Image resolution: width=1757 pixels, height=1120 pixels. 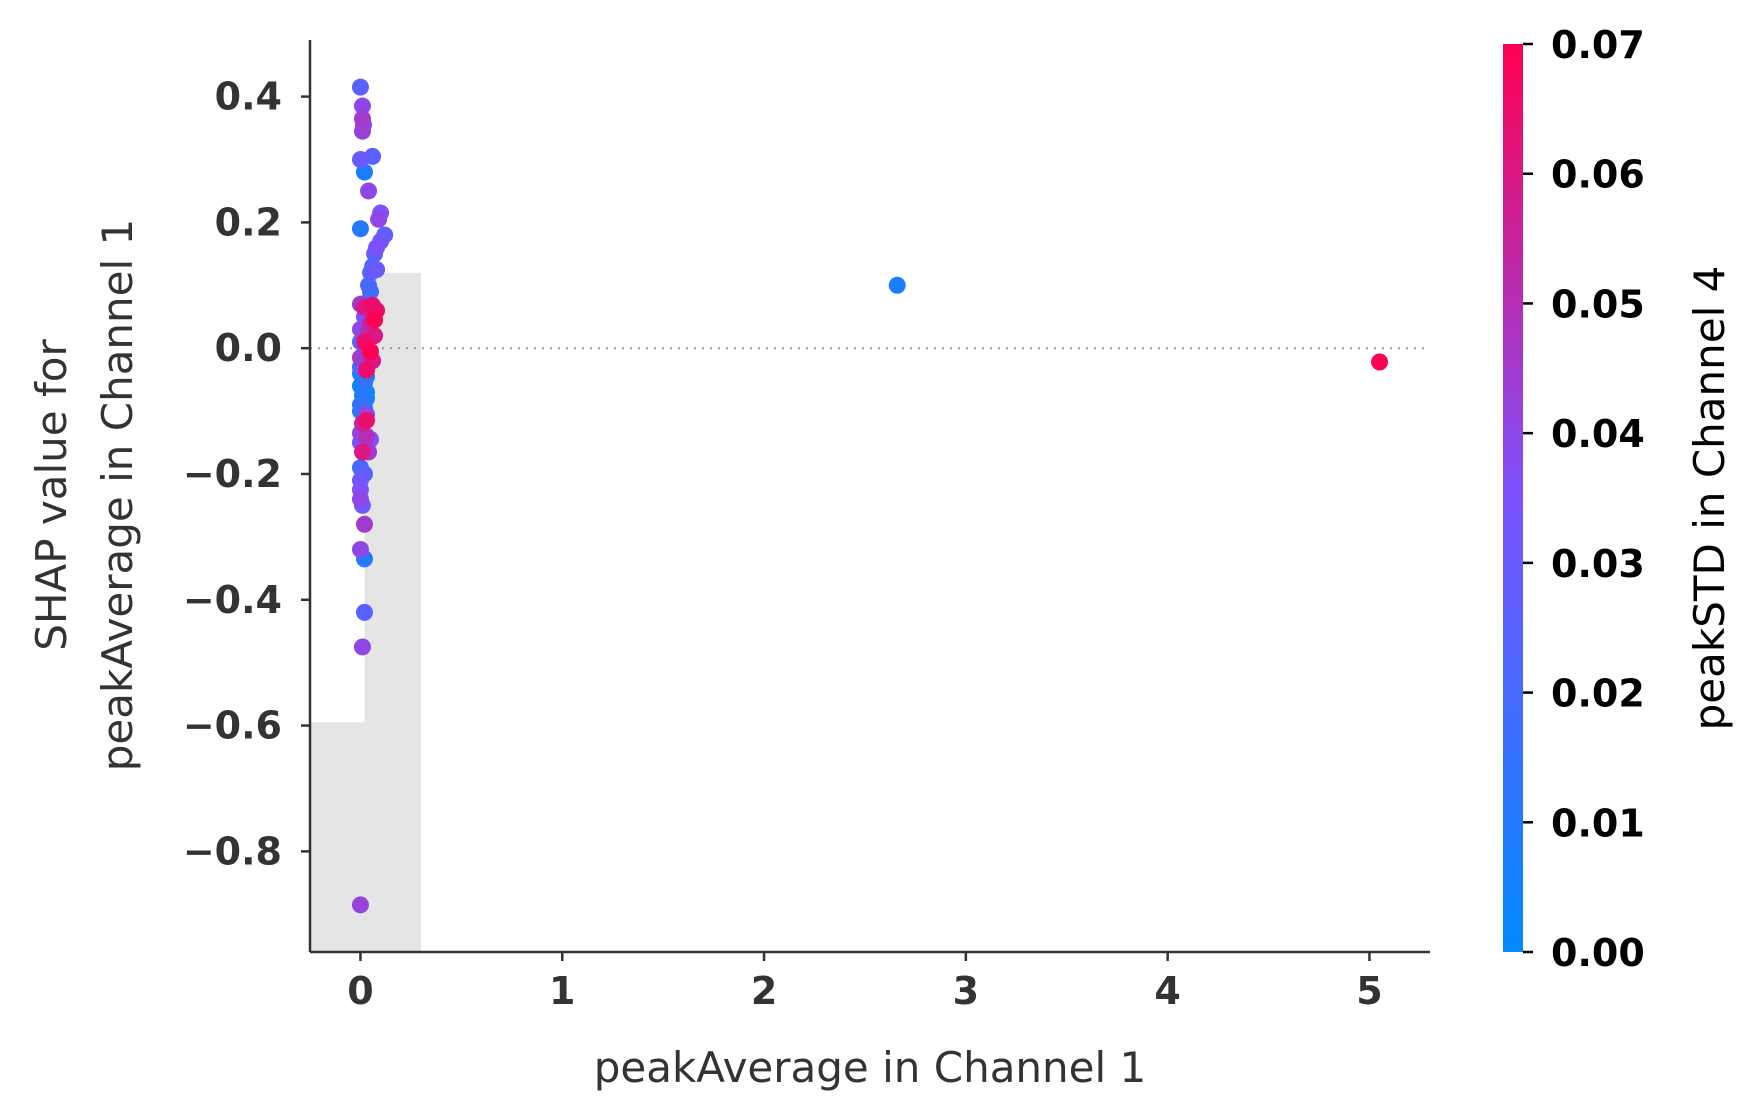 What do you see at coordinates (1598, 694) in the screenshot?
I see `colorbar-tick-label: 0.02` at bounding box center [1598, 694].